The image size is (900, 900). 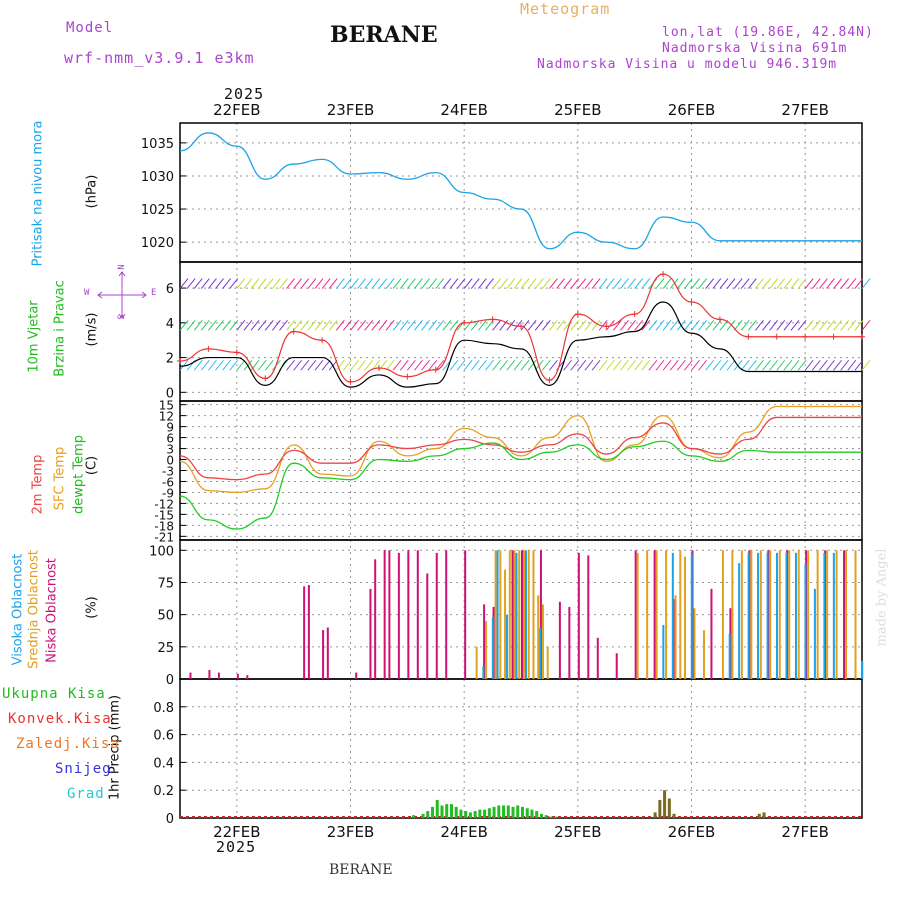 What do you see at coordinates (520, 449) in the screenshot?
I see `sfc-temp-line` at bounding box center [520, 449].